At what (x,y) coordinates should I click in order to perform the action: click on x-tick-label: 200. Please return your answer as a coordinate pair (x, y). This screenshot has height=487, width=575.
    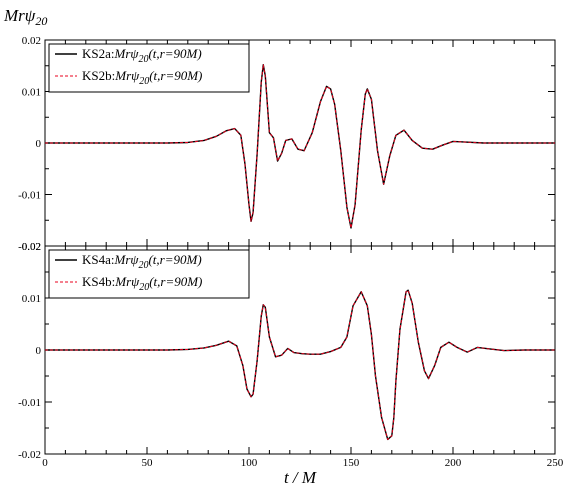
    Looking at the image, I should click on (453, 463).